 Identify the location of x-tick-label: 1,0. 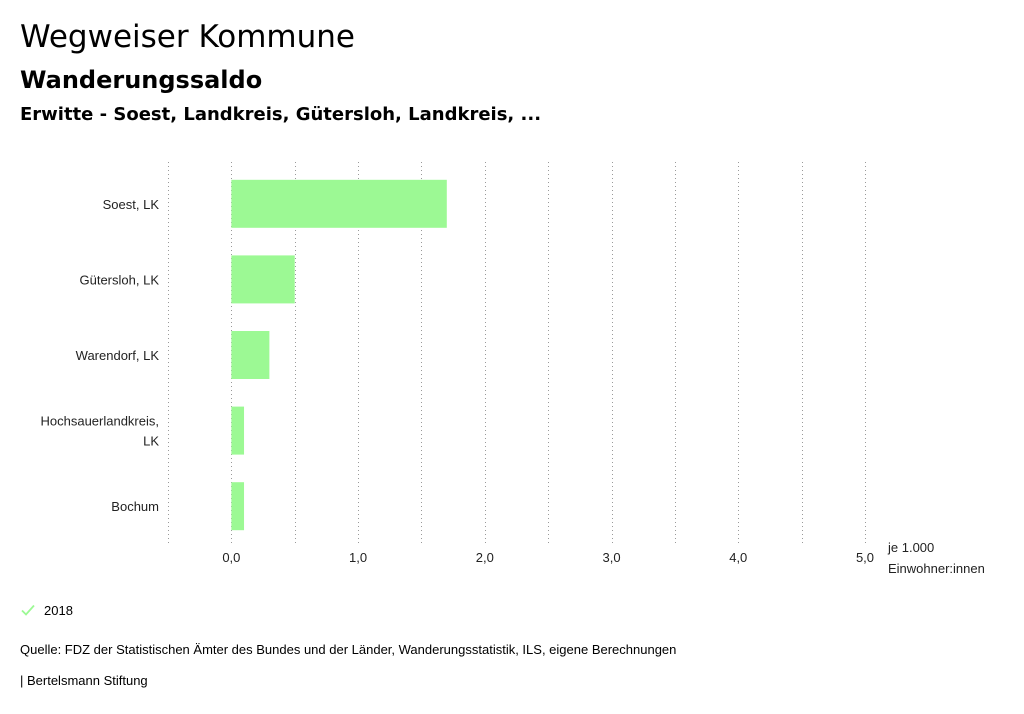
(358, 557).